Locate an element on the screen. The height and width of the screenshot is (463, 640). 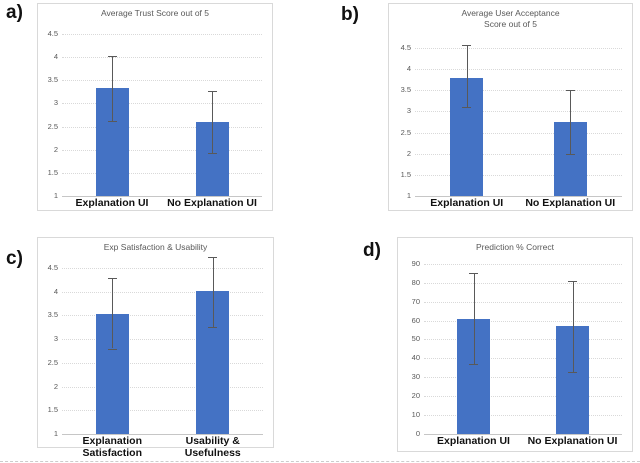
panel-label-d: d) is located at coordinates (372, 250).